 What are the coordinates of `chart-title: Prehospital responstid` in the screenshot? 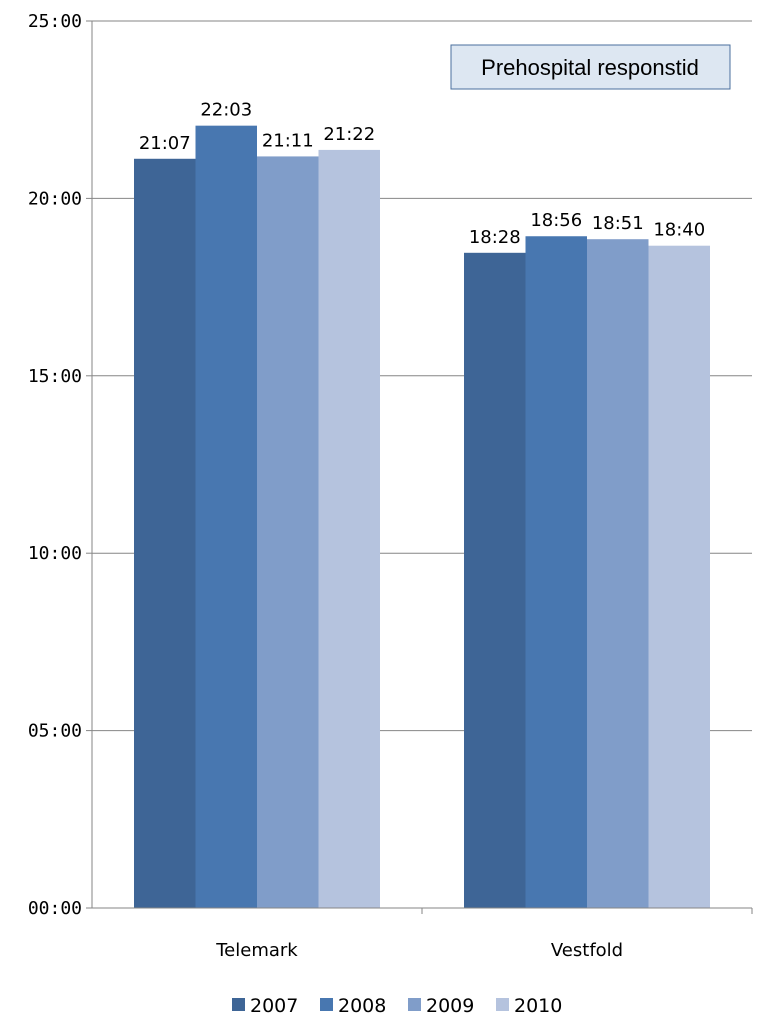 It's located at (590, 67).